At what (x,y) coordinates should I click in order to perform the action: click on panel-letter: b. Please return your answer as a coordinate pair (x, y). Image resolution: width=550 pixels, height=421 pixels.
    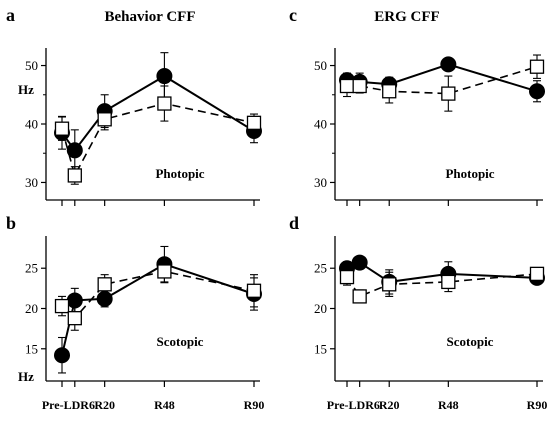
    Looking at the image, I should click on (11, 223).